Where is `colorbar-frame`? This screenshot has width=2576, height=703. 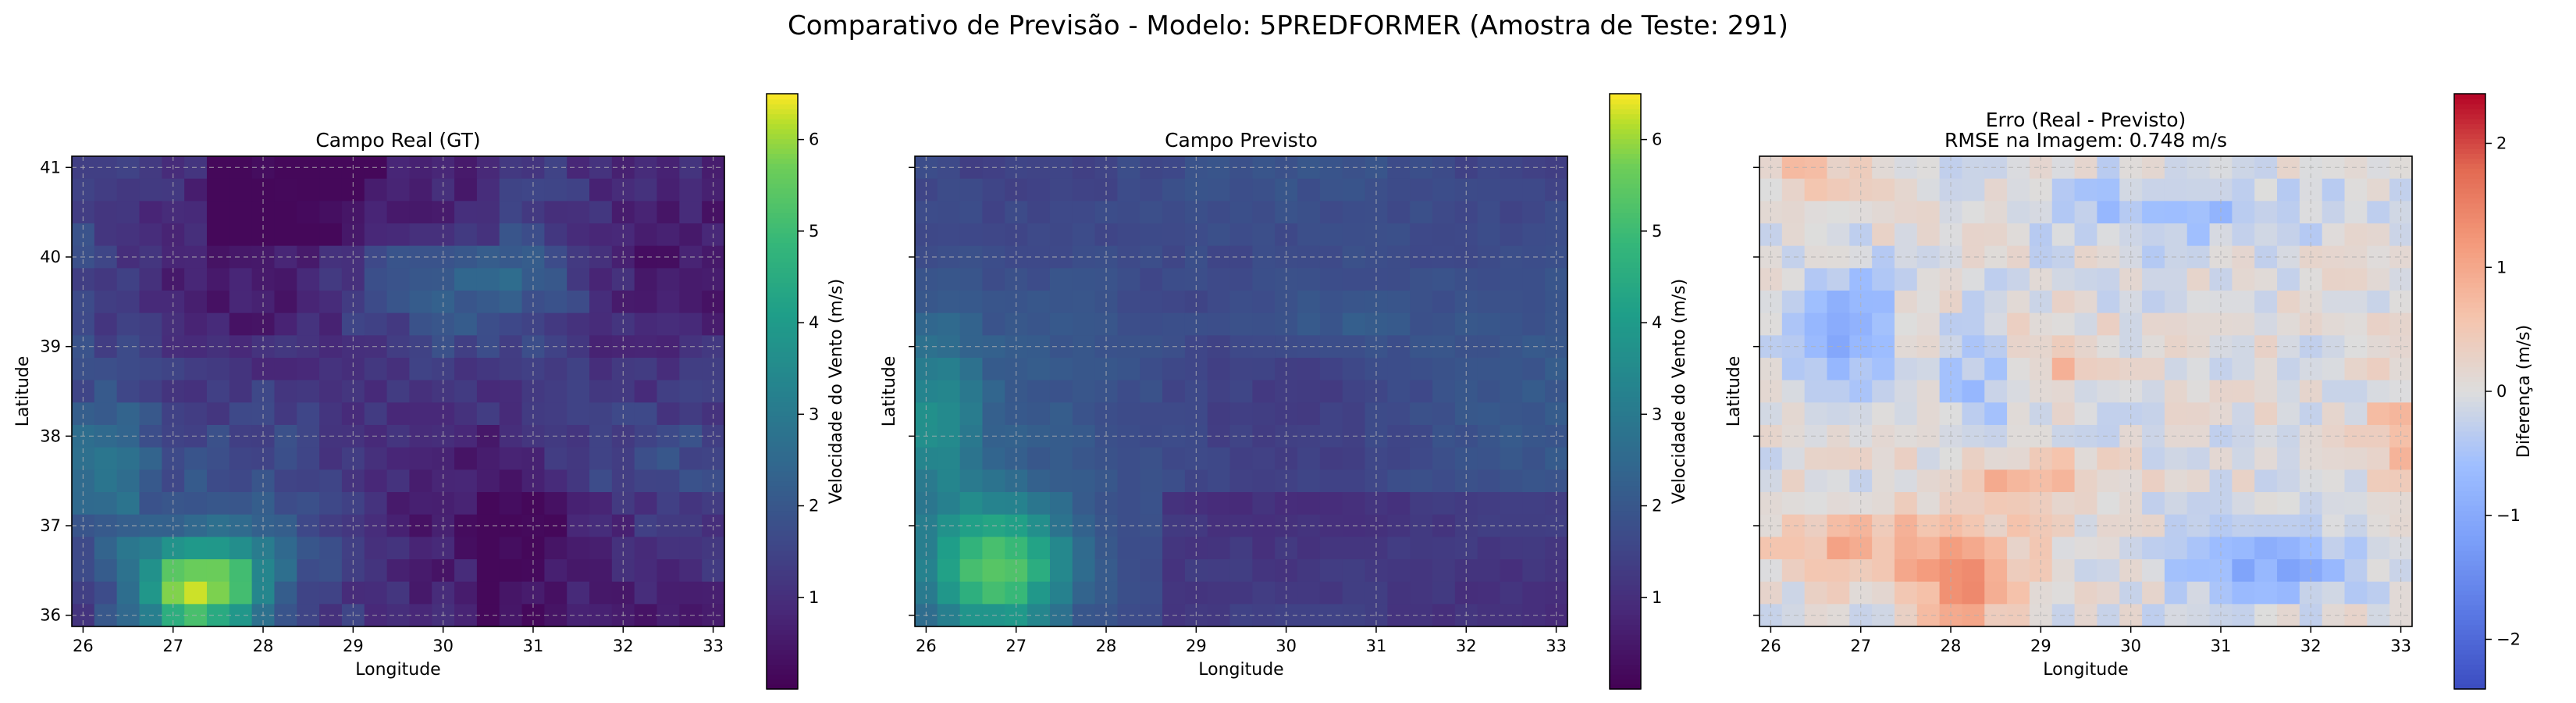
colorbar-frame is located at coordinates (782, 391).